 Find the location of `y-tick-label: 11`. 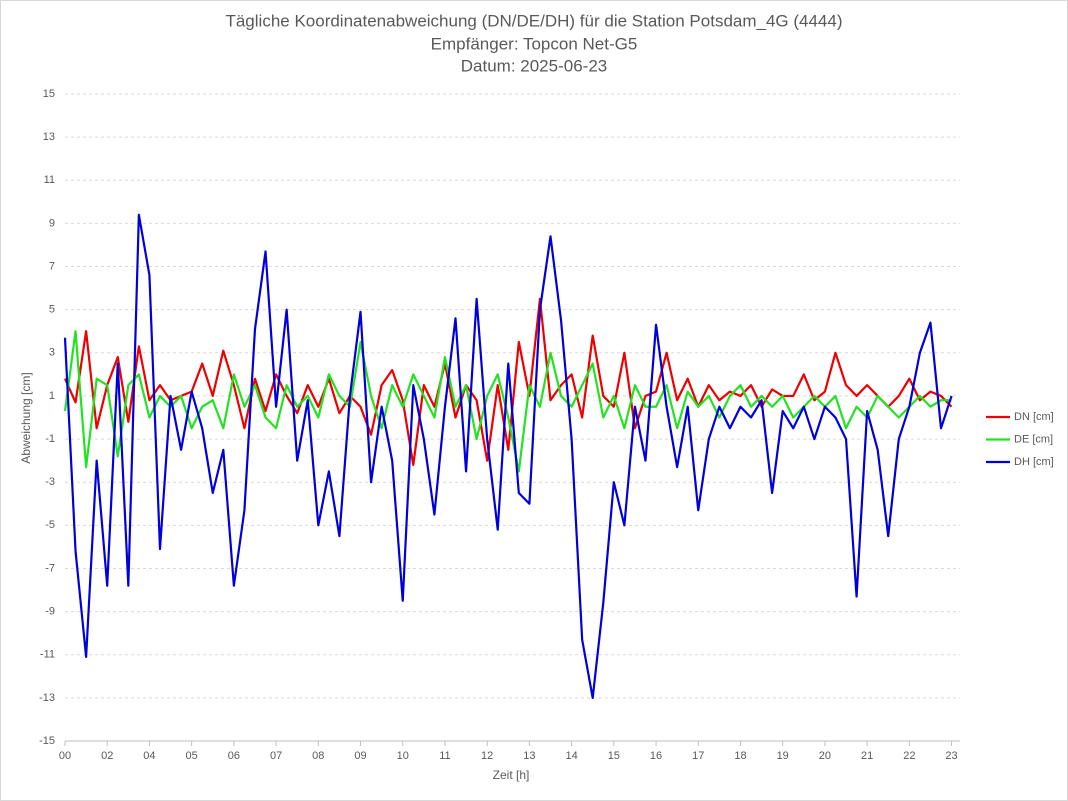

y-tick-label: 11 is located at coordinates (49, 180).